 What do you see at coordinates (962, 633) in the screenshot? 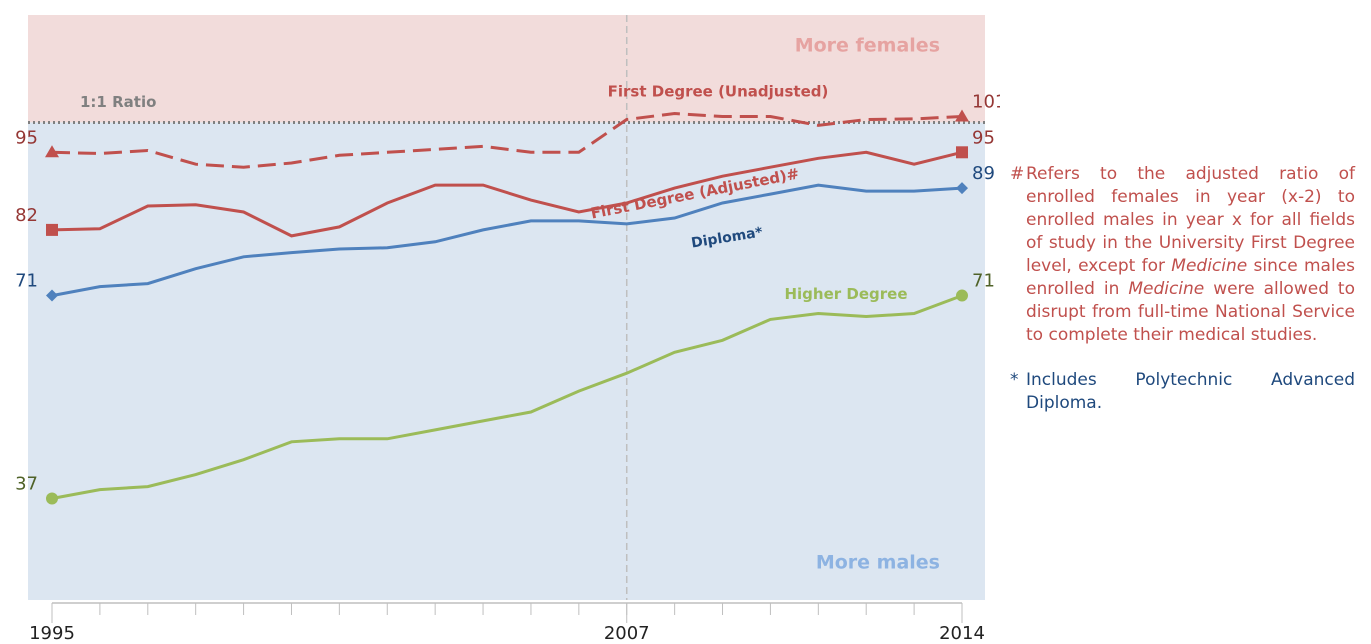
I see `x-tick-label: 2014` at bounding box center [962, 633].